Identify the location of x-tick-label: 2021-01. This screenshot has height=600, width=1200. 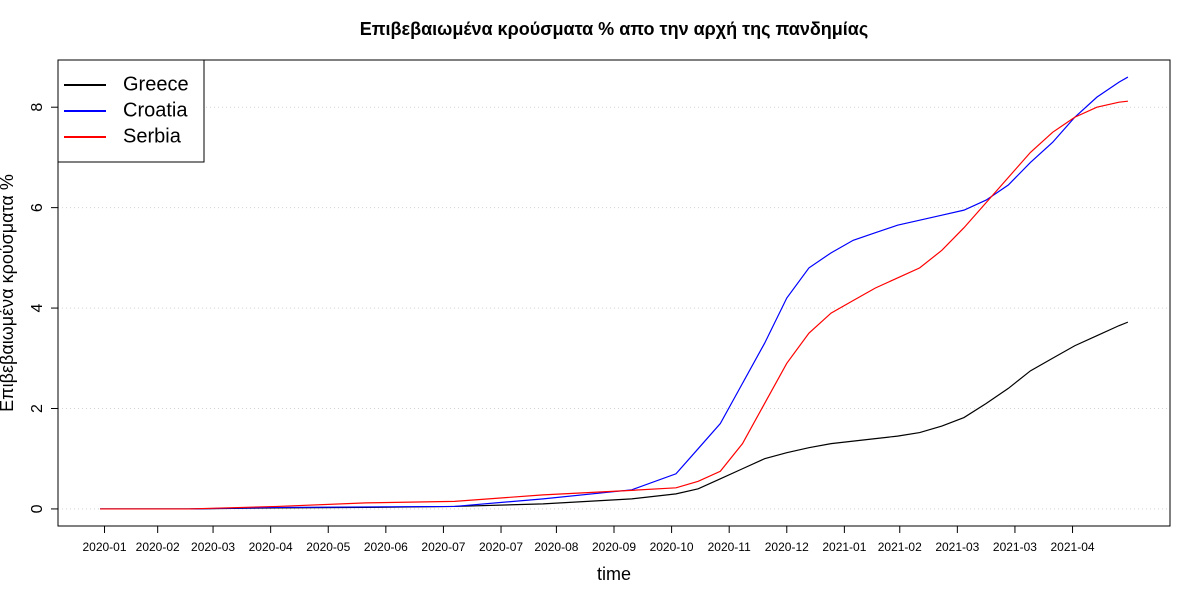
(844, 547).